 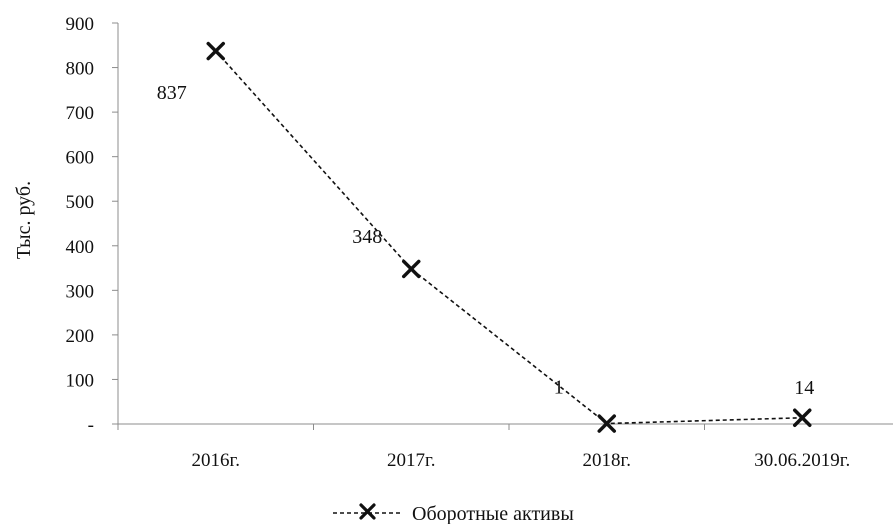 I want to click on y-tick-label: 300, so click(x=80, y=291).